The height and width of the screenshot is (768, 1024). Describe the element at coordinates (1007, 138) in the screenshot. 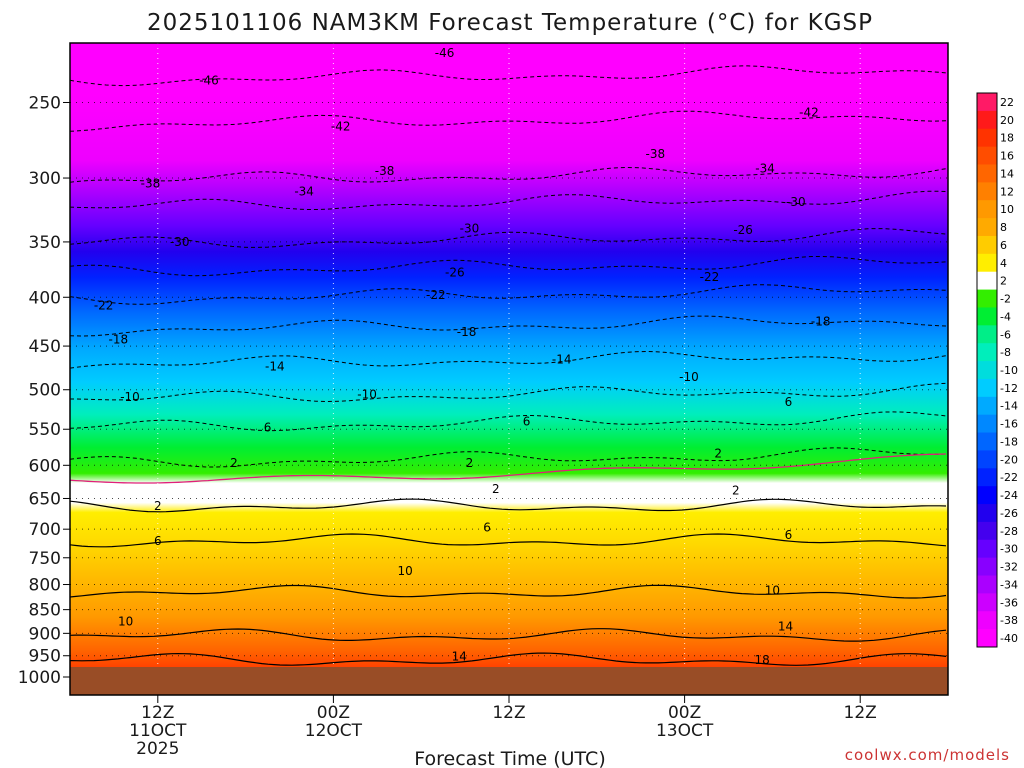

I see `colorbar-label: 18` at that location.